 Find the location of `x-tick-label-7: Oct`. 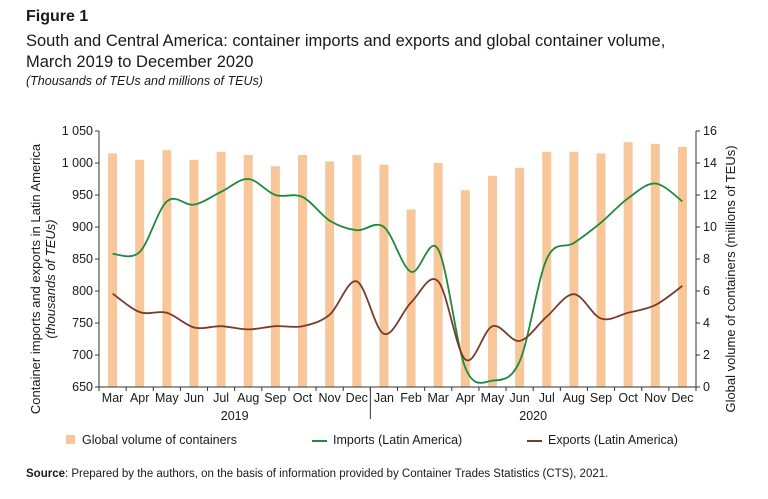

x-tick-label-7: Oct is located at coordinates (303, 398).